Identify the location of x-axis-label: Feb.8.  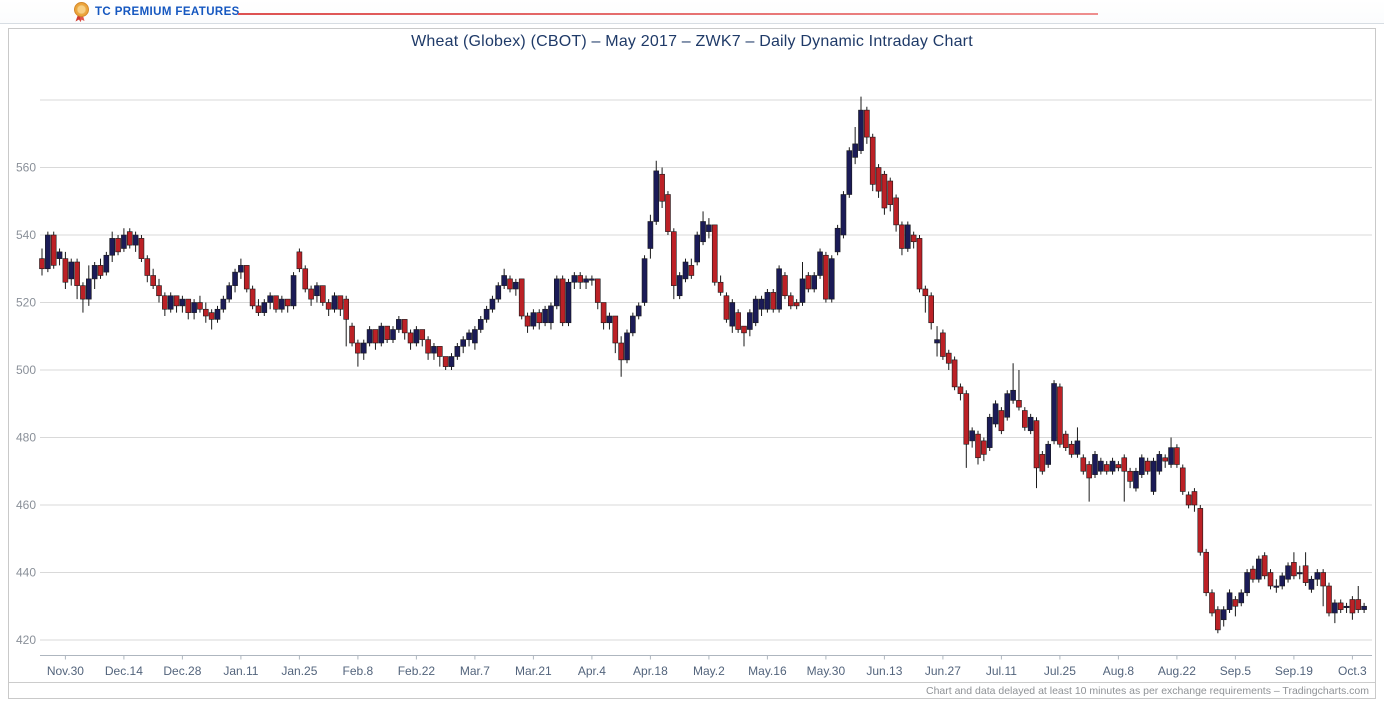
(358, 671).